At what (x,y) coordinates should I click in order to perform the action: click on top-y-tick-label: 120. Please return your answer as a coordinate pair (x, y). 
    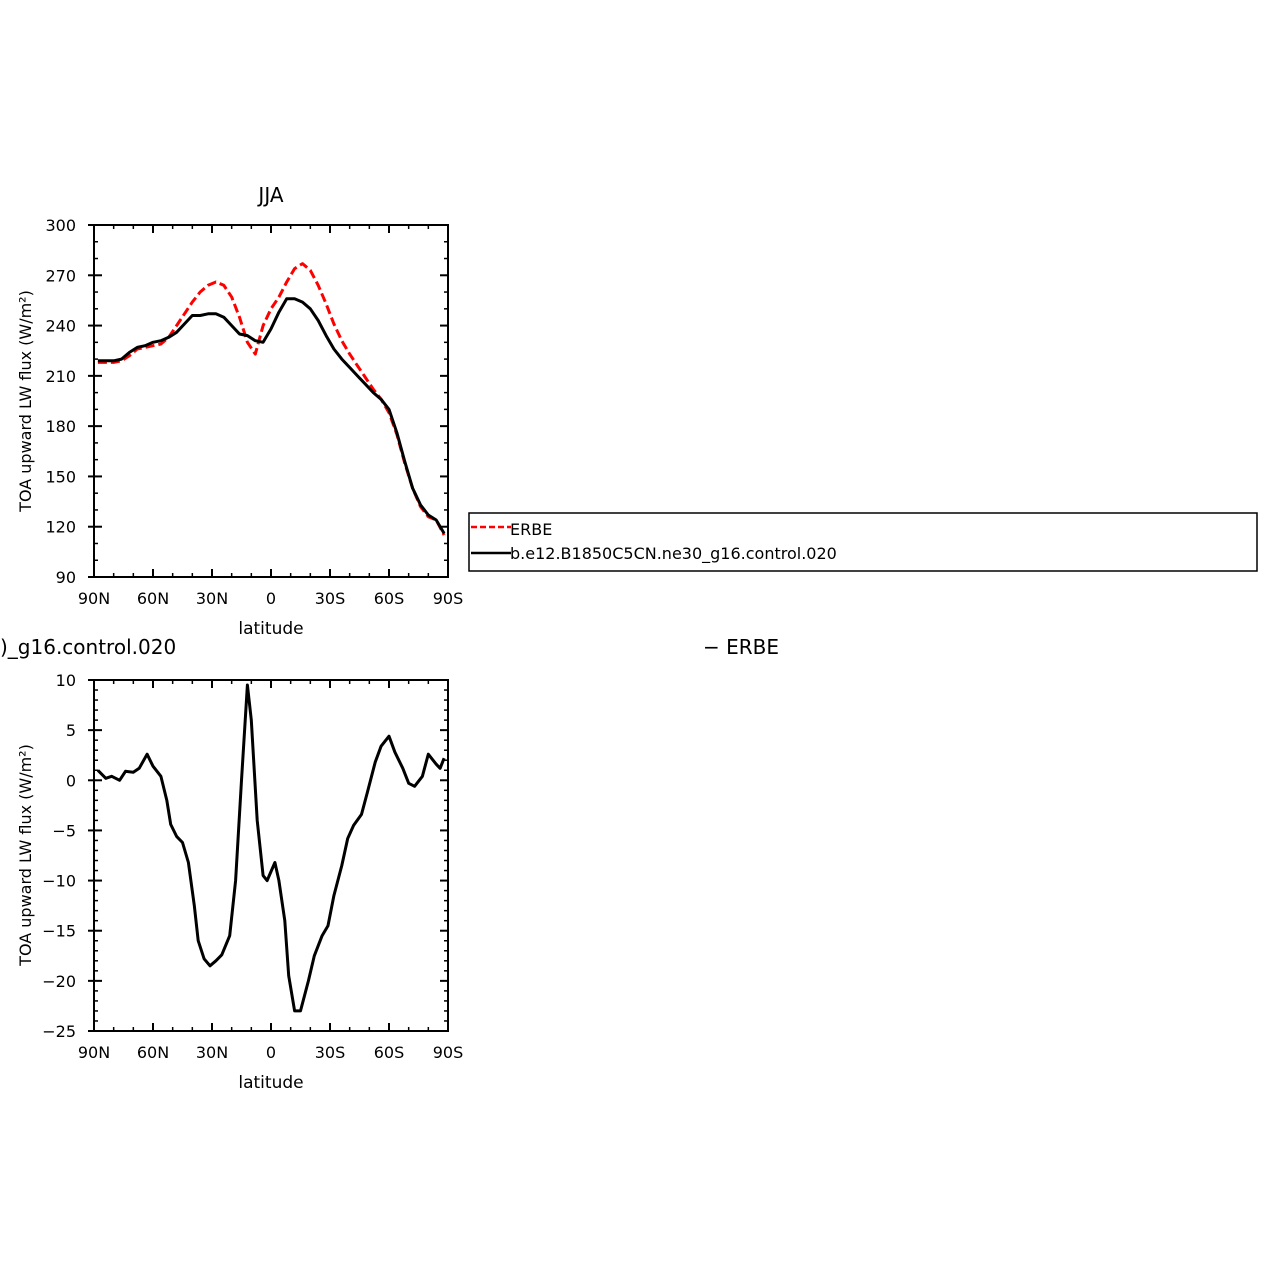
    Looking at the image, I should click on (60, 527).